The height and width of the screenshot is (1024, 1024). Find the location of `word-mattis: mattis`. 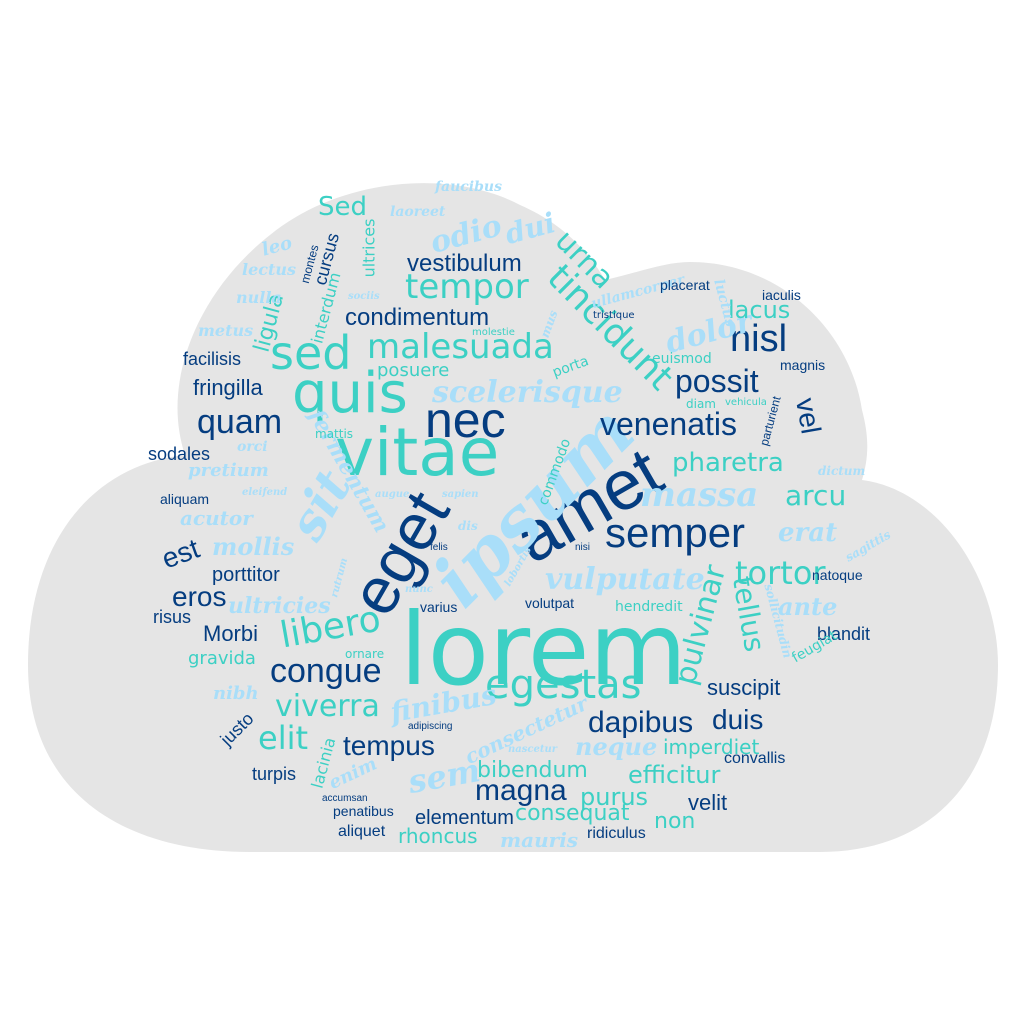

word-mattis: mattis is located at coordinates (334, 434).